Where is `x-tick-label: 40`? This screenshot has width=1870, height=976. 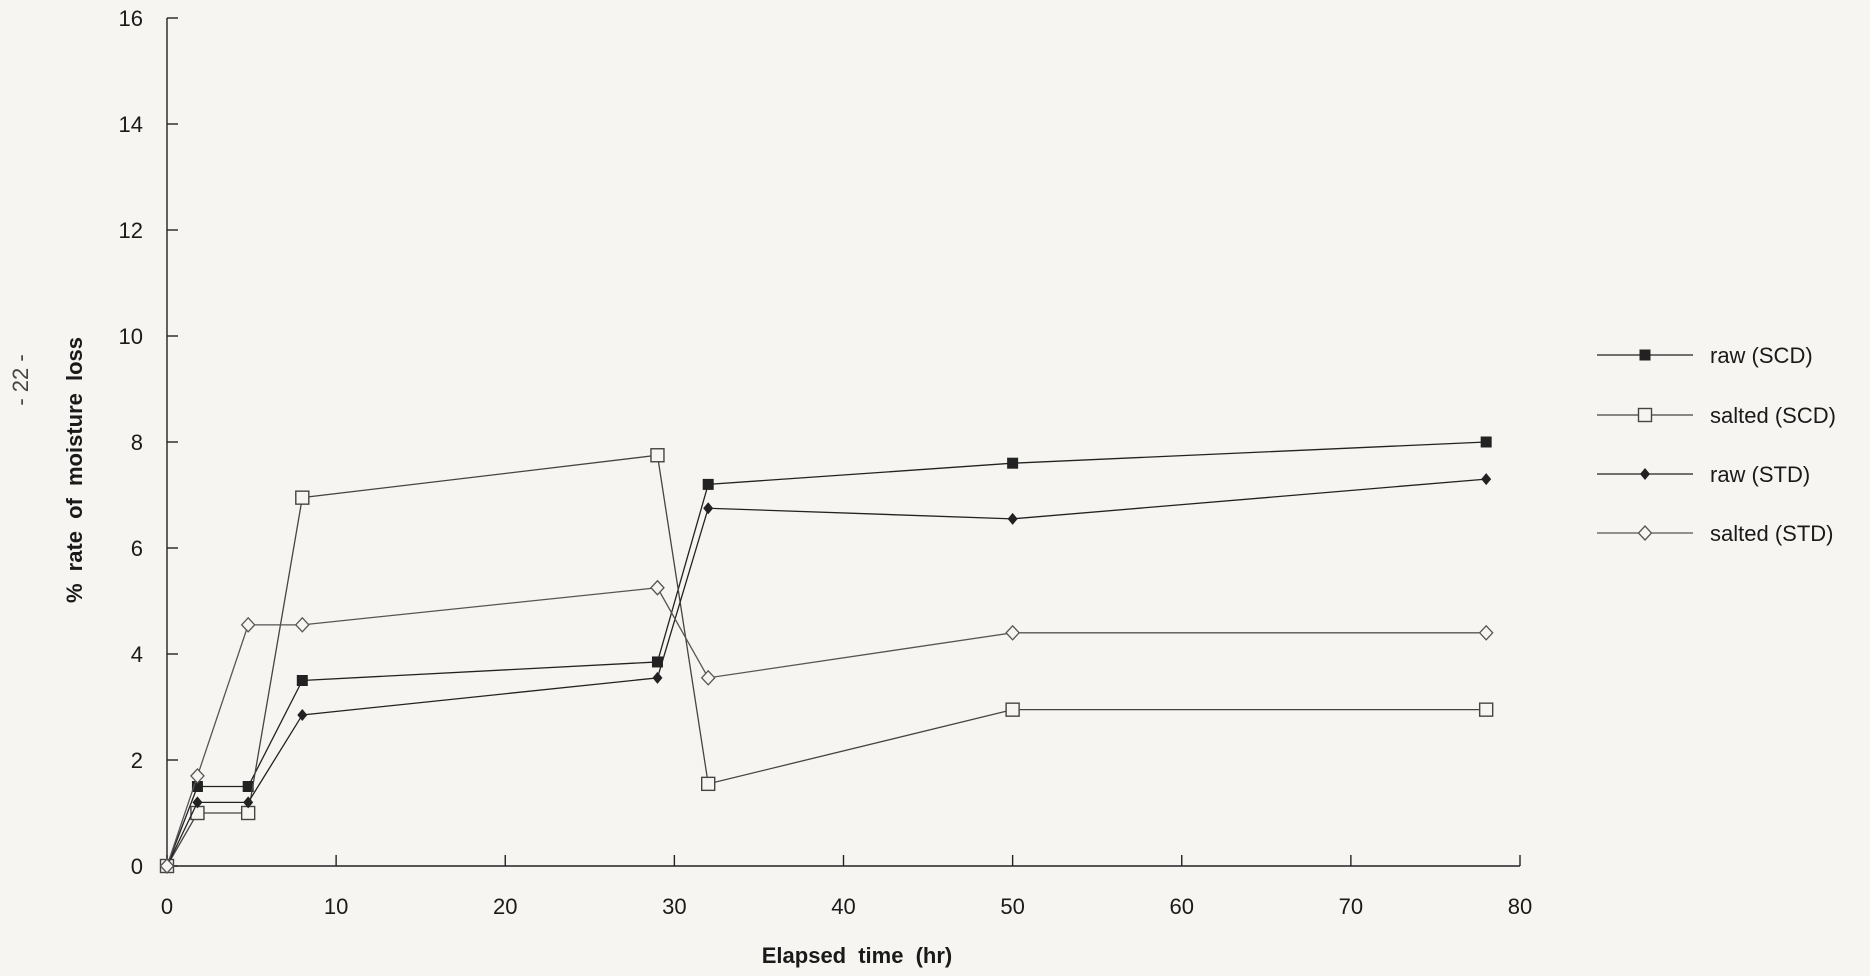
x-tick-label: 40 is located at coordinates (843, 906).